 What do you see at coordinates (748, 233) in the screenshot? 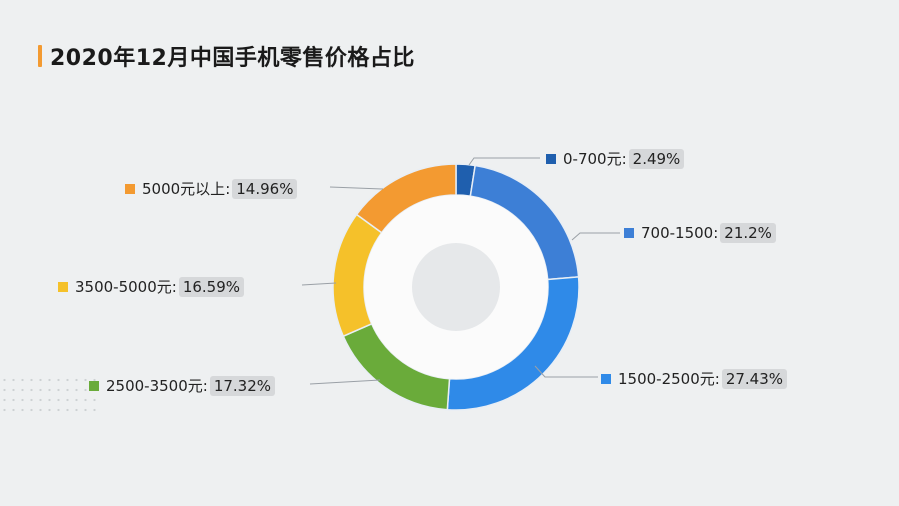
I see `value-badge: 21.2%` at bounding box center [748, 233].